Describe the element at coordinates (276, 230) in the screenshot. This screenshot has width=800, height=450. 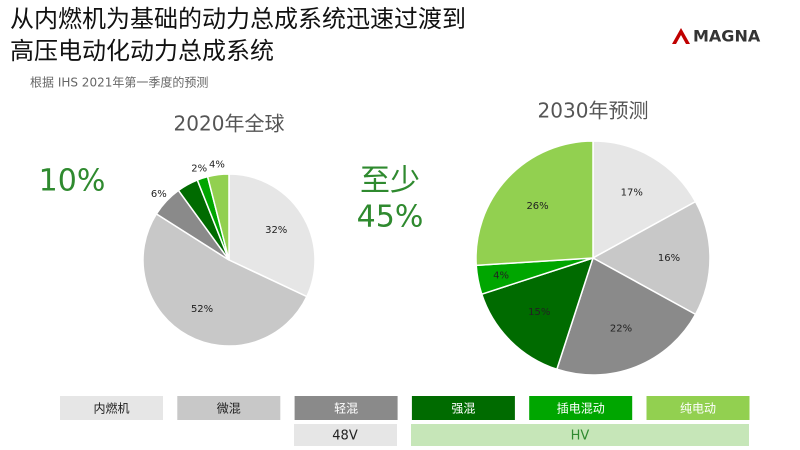
I see `data-label: 32%` at that location.